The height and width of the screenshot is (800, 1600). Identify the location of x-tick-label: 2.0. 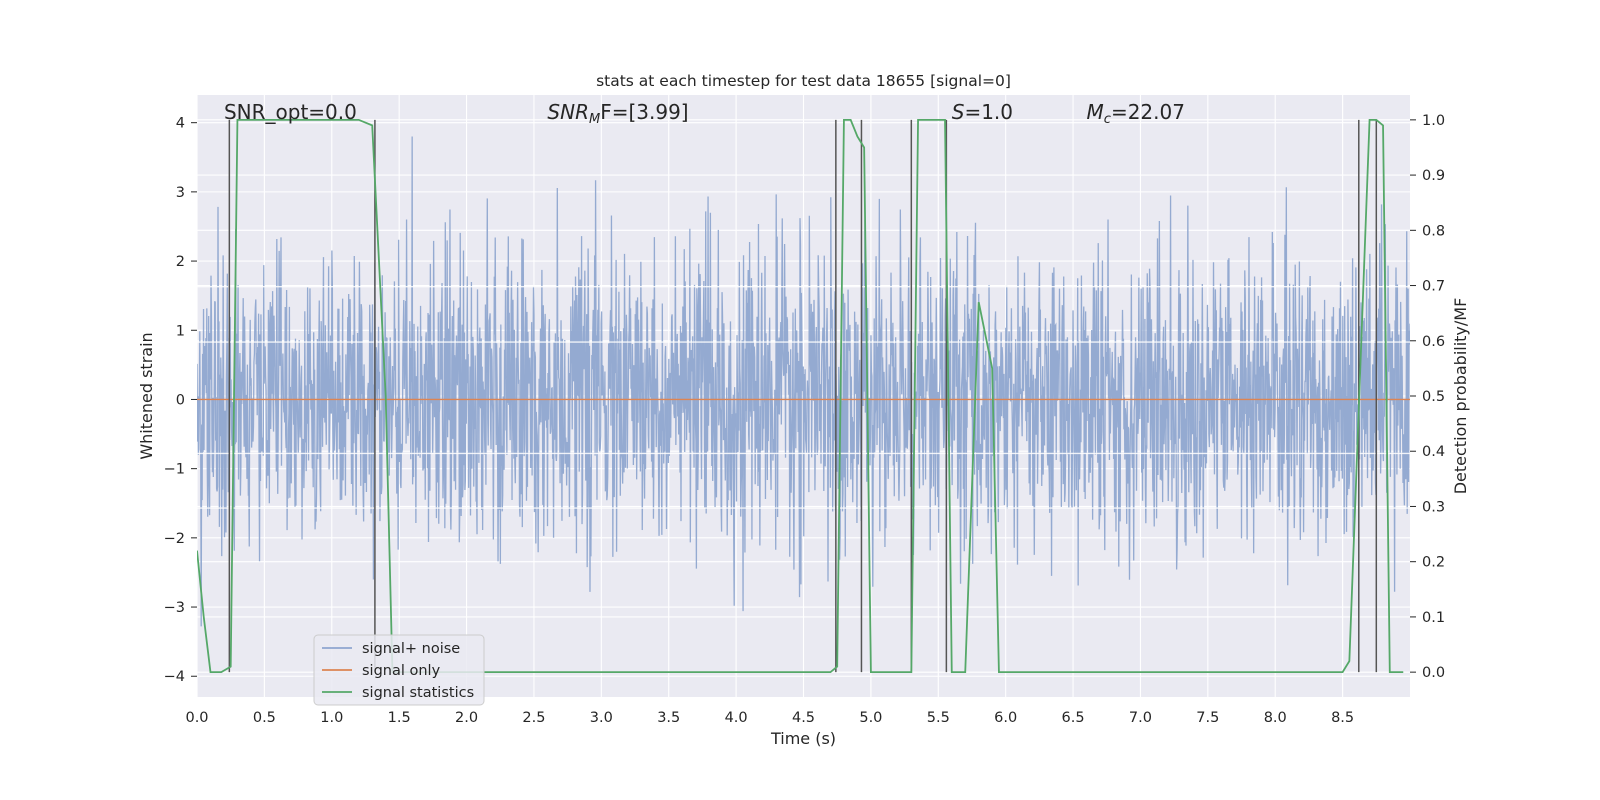
(466, 718).